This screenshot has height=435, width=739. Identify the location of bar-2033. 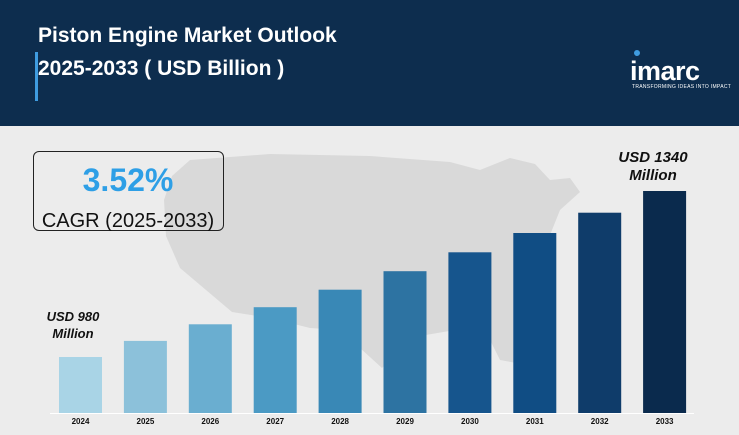
(665, 302).